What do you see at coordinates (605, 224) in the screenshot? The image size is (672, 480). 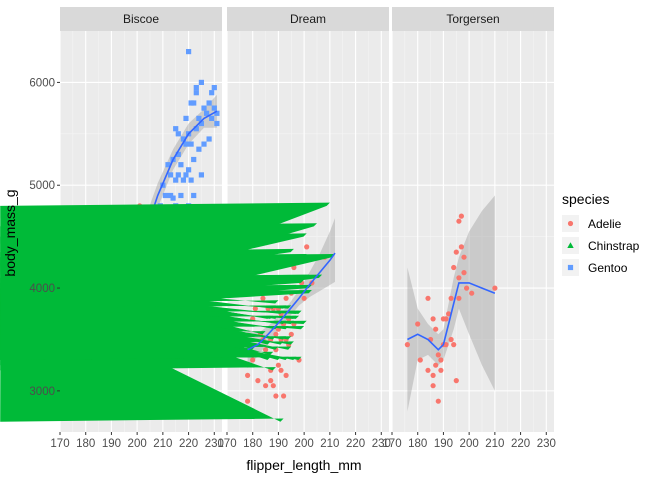 I see `legend-label: Adelie` at bounding box center [605, 224].